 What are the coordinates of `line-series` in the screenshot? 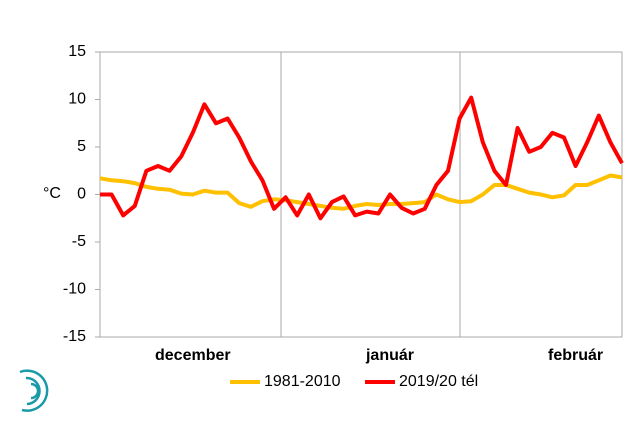 It's located at (361, 192).